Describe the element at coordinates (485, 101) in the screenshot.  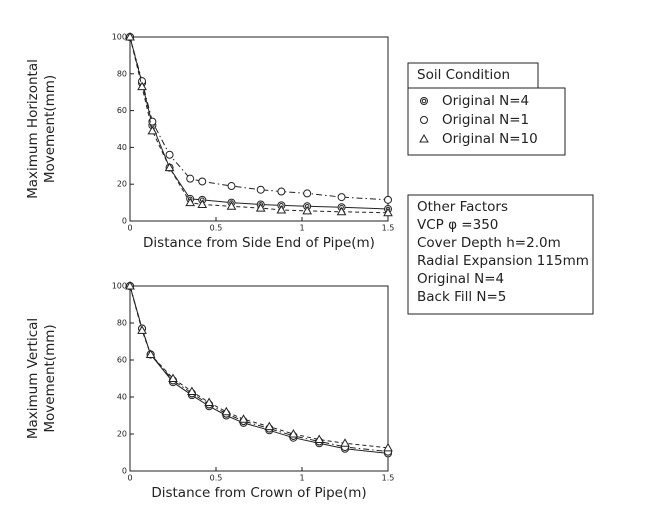
I see `legend-label: Original N=4` at that location.